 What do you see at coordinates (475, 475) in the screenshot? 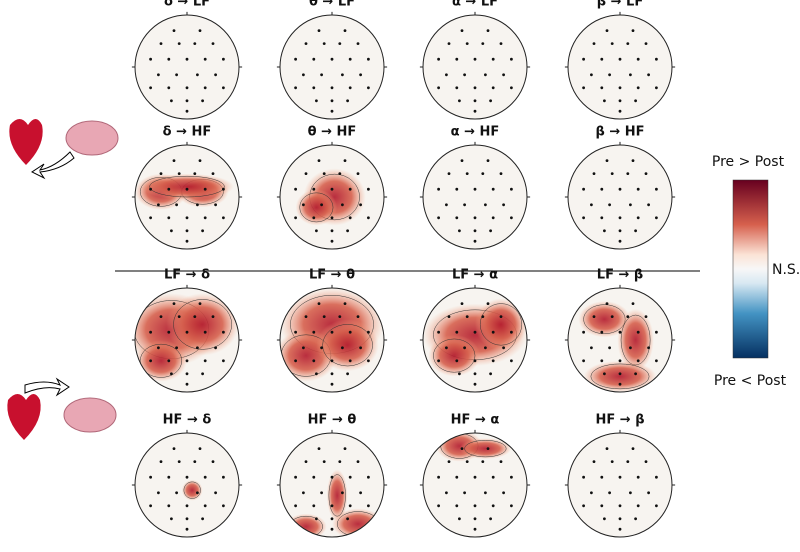
I see `topomap: HF → α` at bounding box center [475, 475].